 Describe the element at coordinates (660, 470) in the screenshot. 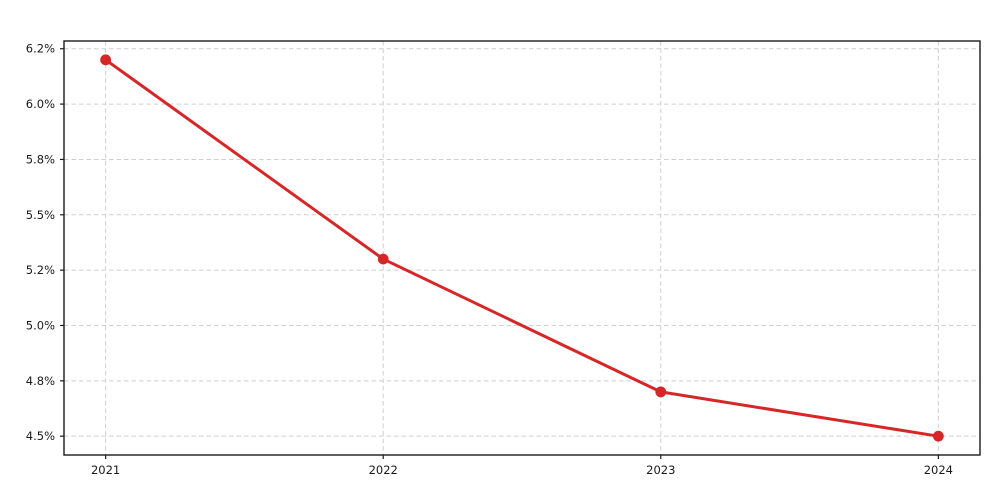

I see `x-tick-label: 2023` at that location.